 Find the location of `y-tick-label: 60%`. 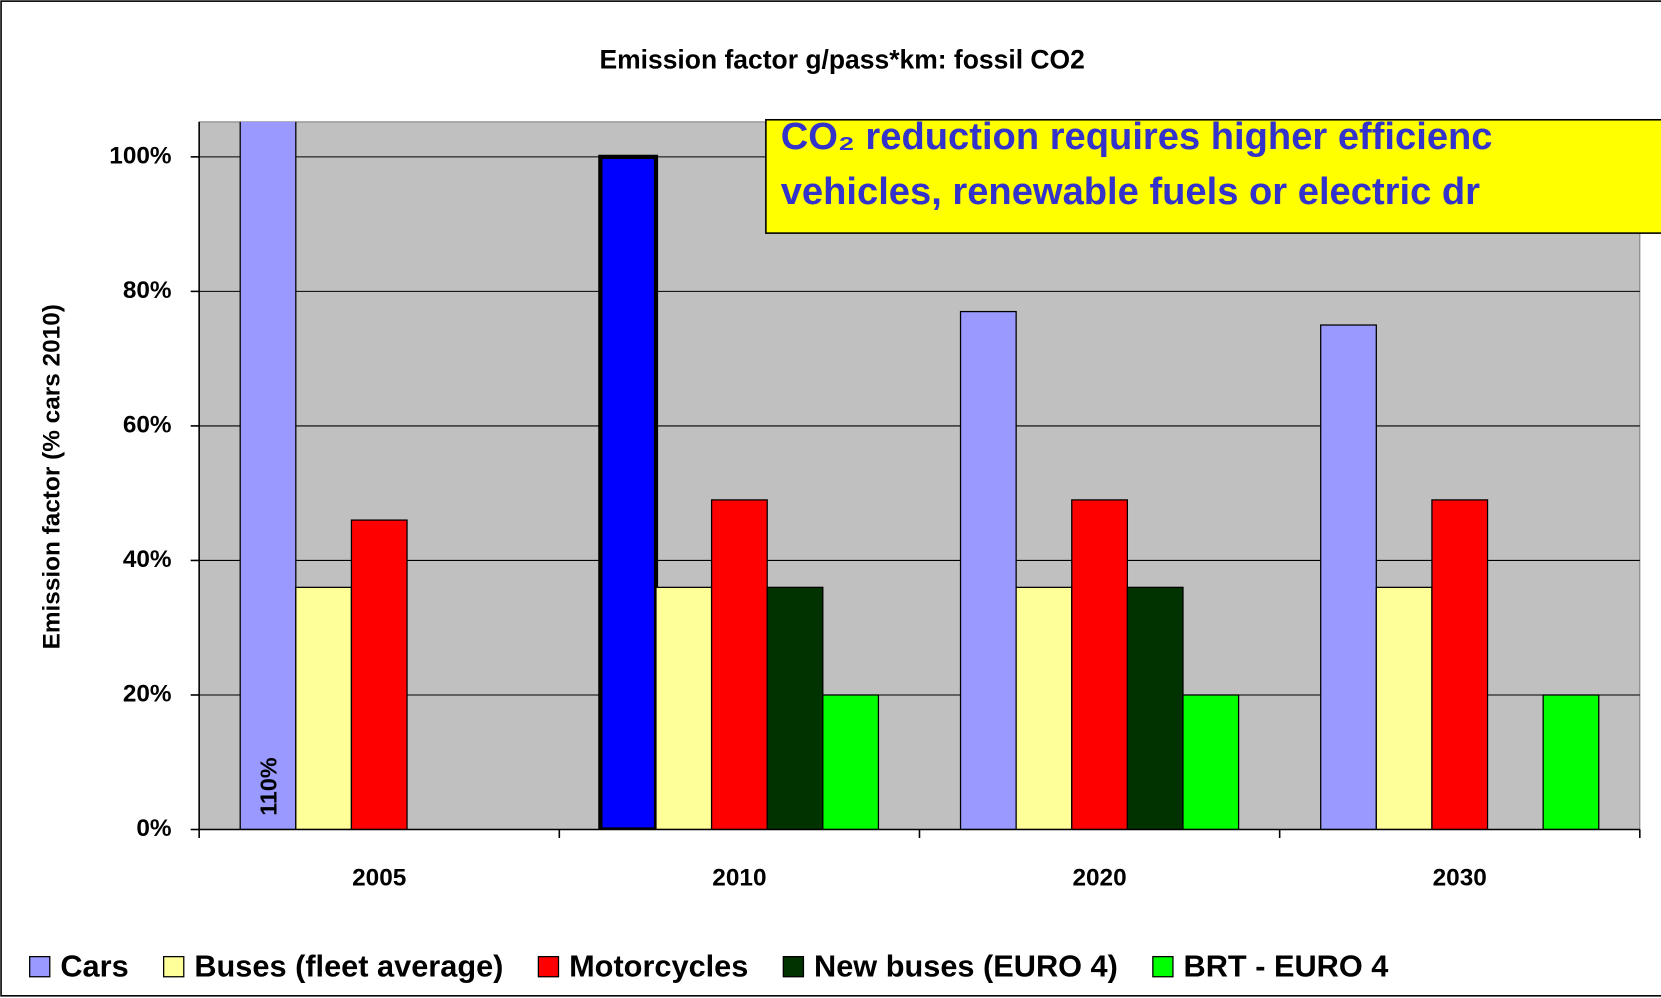

y-tick-label: 60% is located at coordinates (147, 424).